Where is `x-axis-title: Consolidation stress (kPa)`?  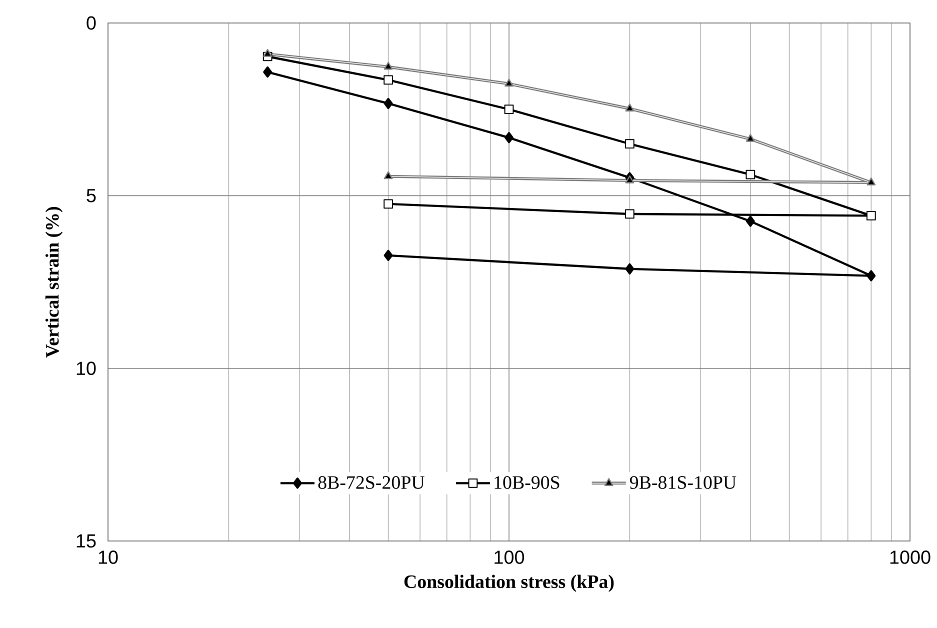
x-axis-title: Consolidation stress (kPa) is located at coordinates (509, 583).